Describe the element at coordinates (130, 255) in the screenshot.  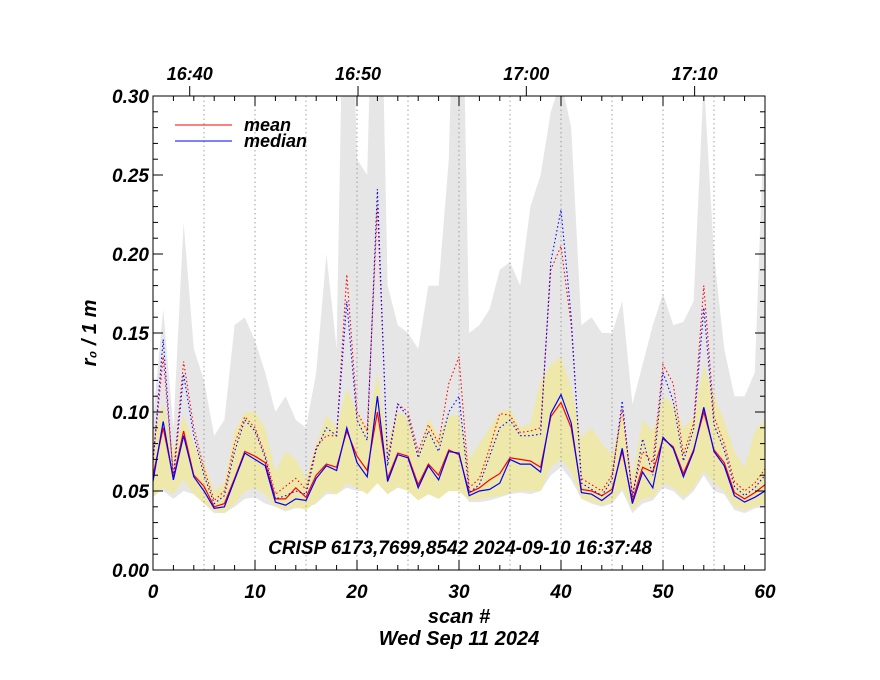
I see `y-tick-label: 0.20` at that location.